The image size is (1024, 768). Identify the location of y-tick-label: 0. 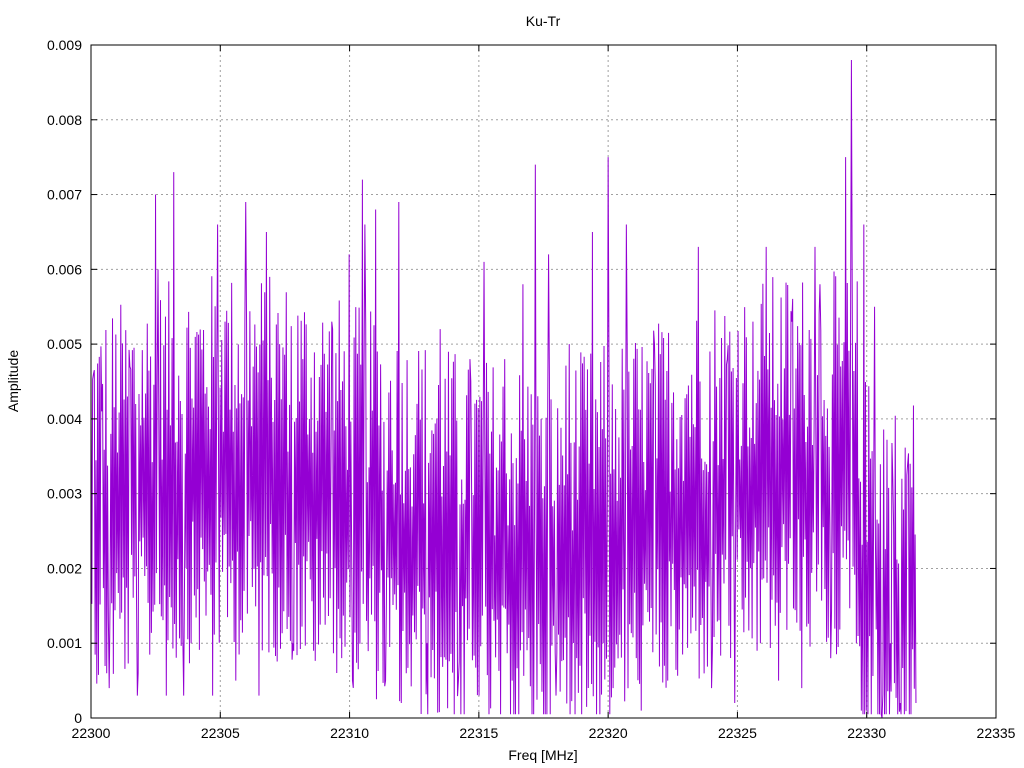
(78, 718).